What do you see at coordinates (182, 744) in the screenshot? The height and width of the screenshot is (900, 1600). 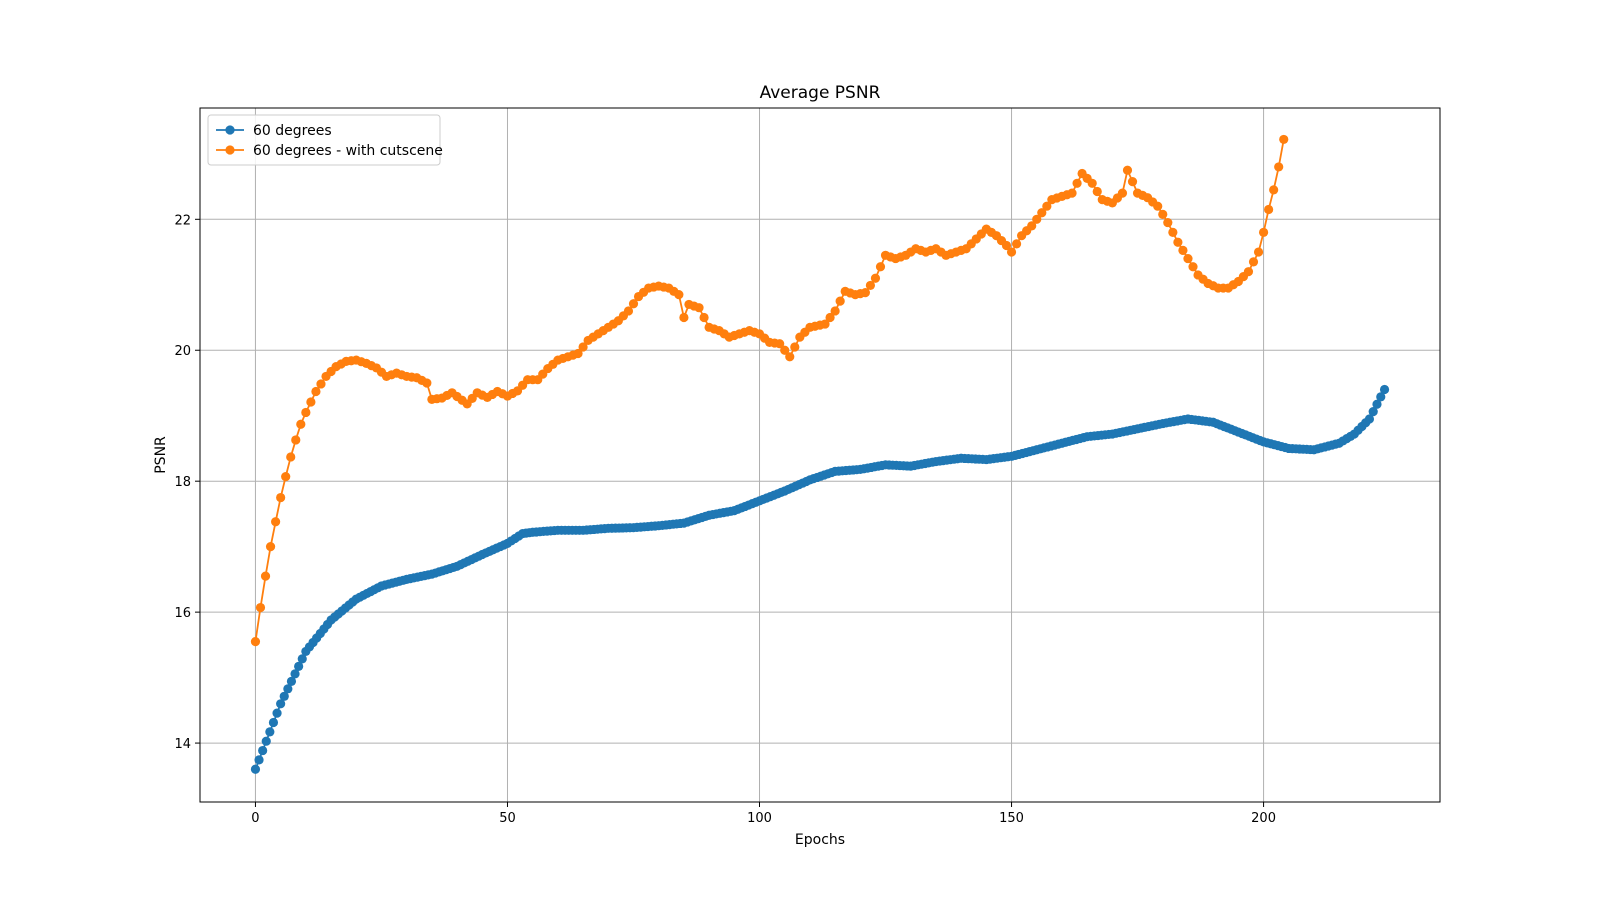 I see `y-tick-label: 14` at bounding box center [182, 744].